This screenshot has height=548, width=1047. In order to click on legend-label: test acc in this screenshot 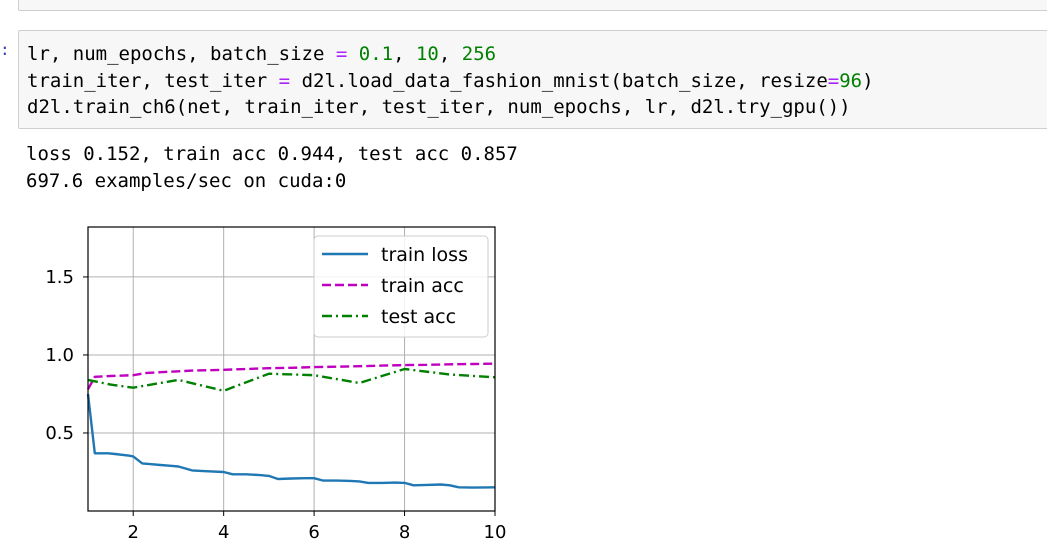, I will do `click(418, 317)`.